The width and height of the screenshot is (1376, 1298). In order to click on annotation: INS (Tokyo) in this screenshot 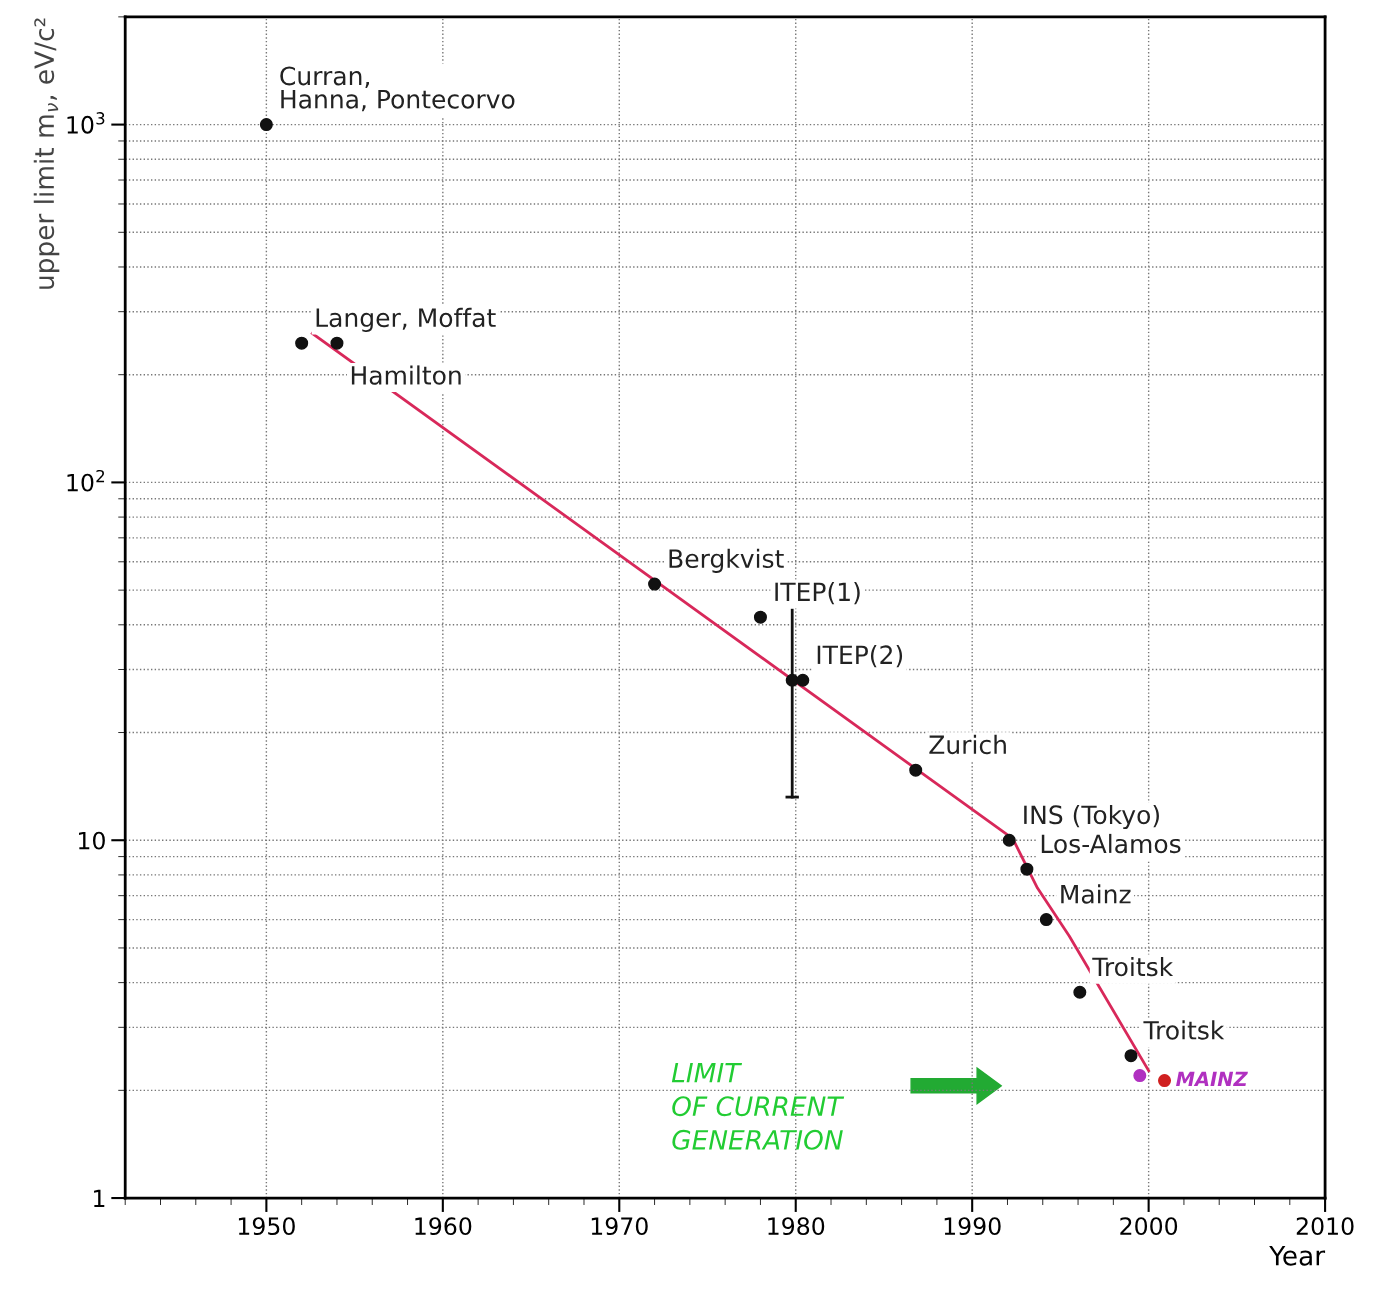, I will do `click(1091, 817)`.